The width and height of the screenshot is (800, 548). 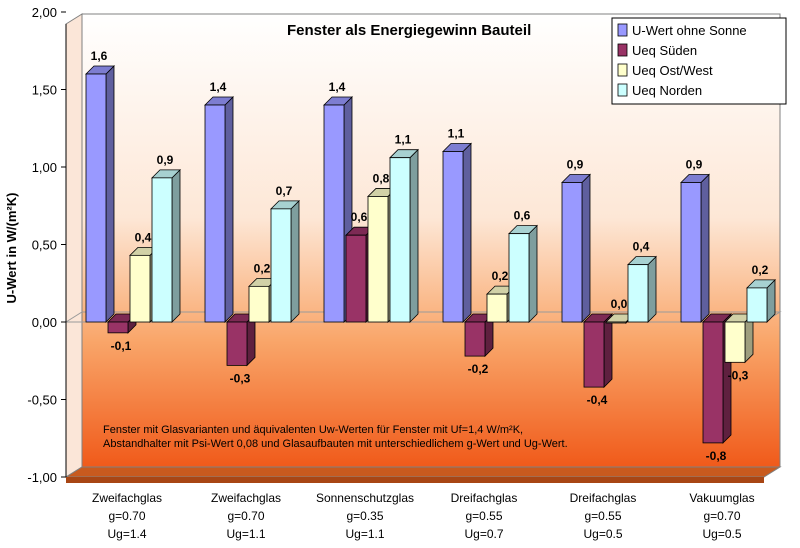 What do you see at coordinates (44, 12) in the screenshot?
I see `y-tick-label: 2,00` at bounding box center [44, 12].